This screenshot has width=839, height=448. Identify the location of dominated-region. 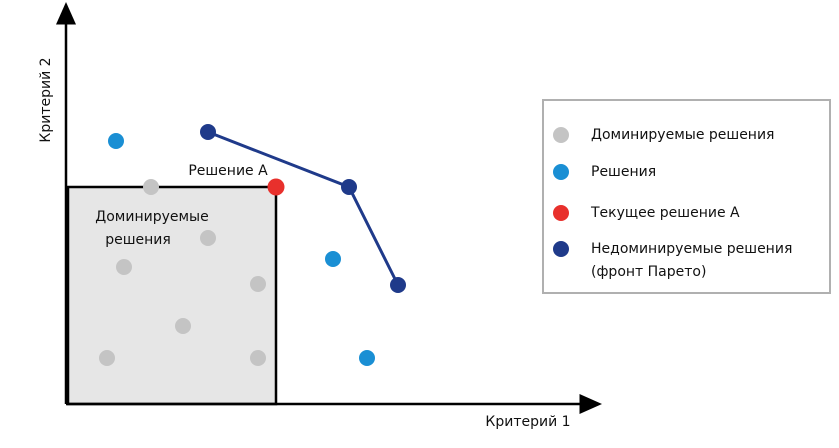
(172, 295).